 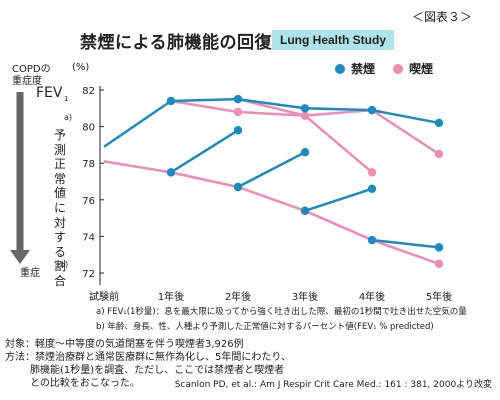 I want to click on severe-label: 重症, so click(x=30, y=273).